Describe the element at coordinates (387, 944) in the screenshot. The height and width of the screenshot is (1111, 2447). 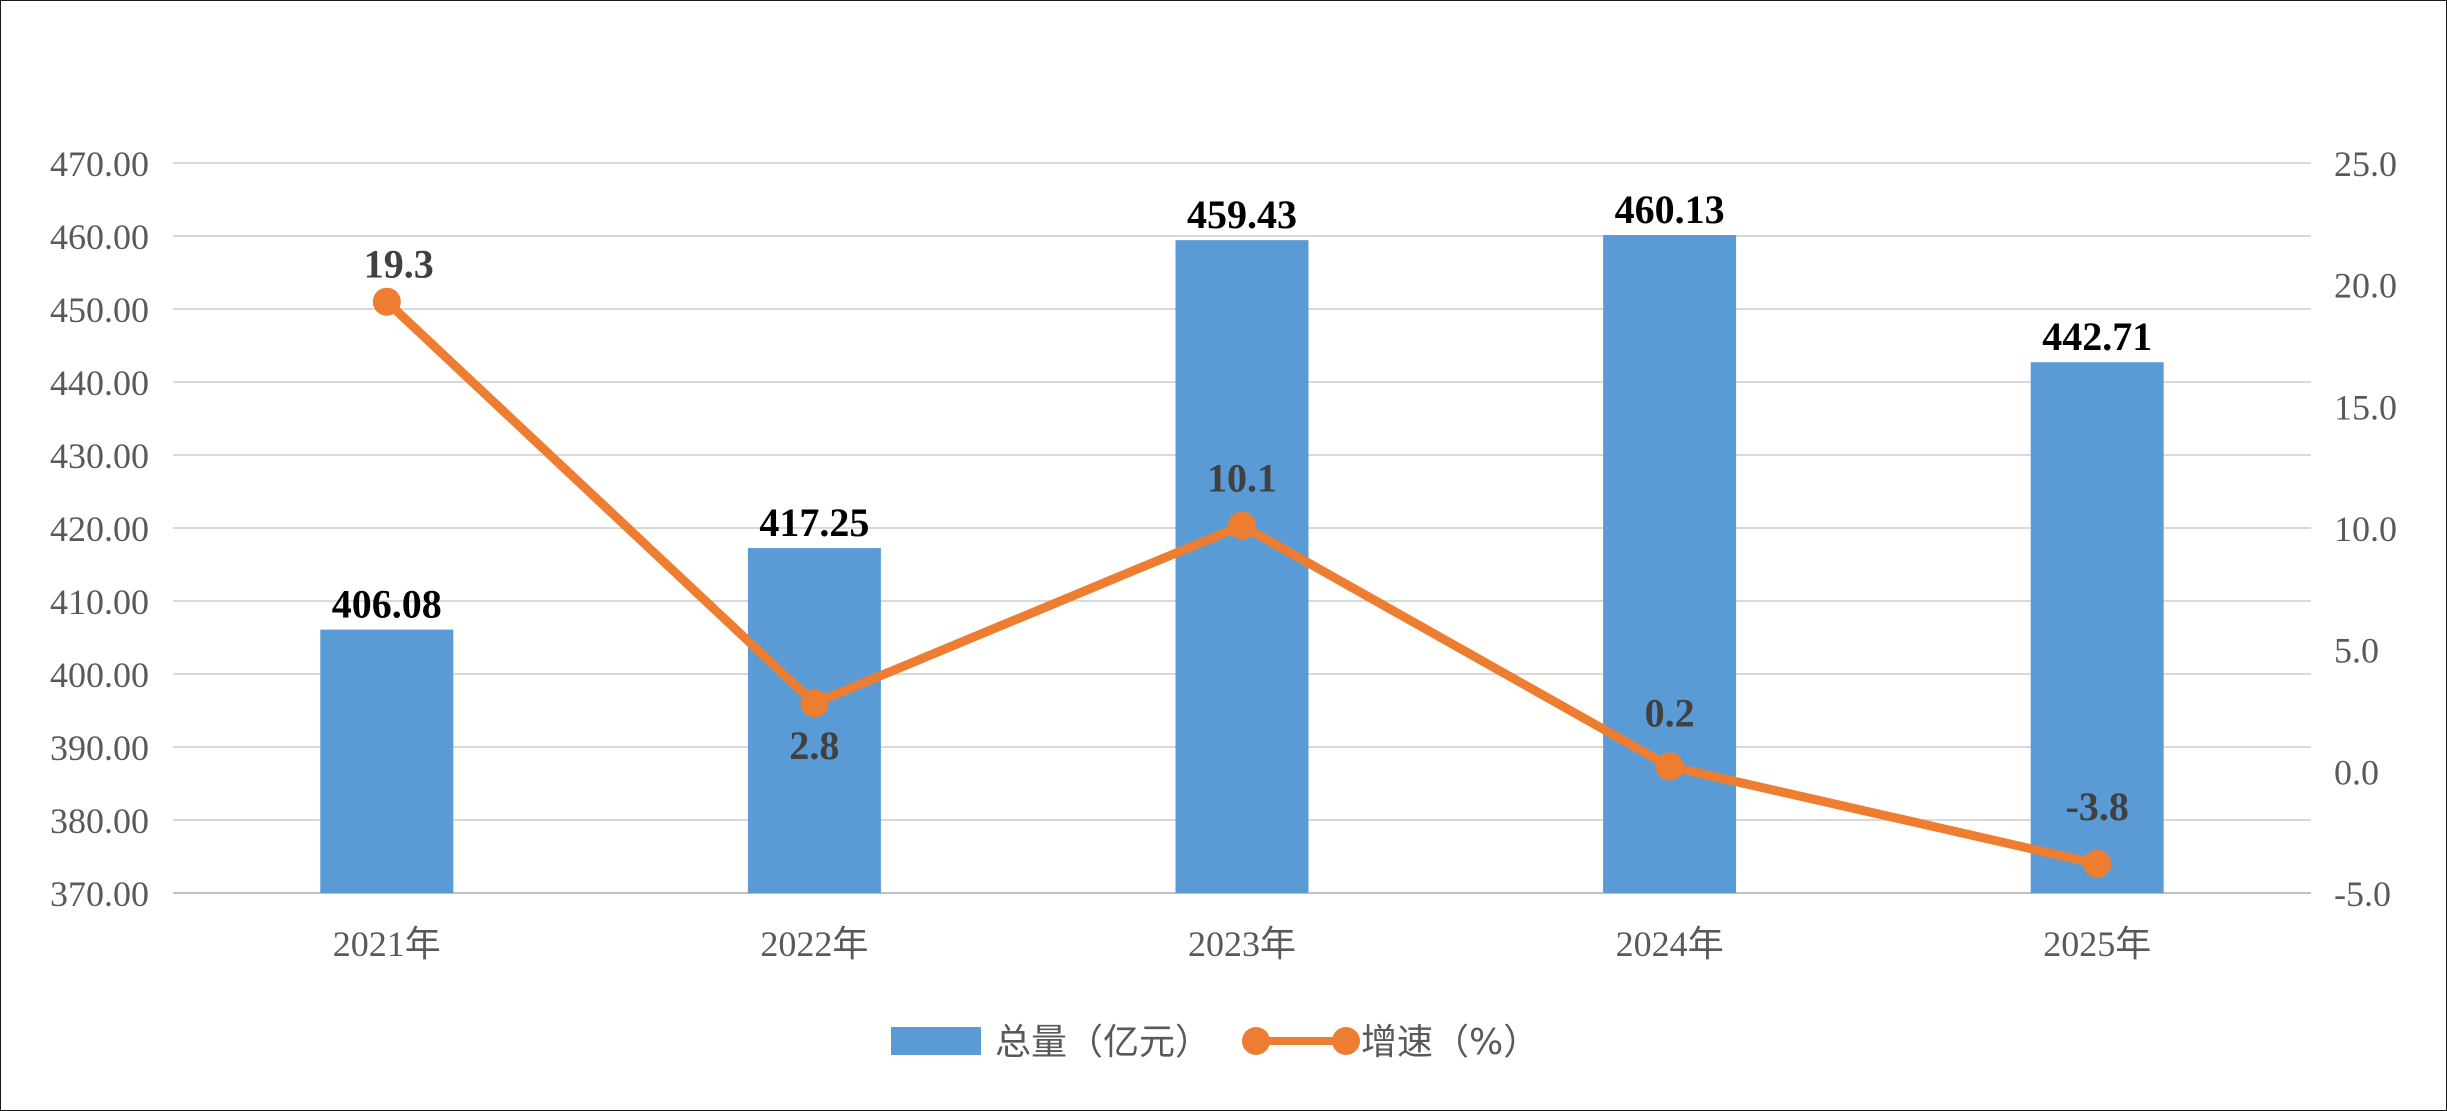
I see `x-tick-label: 2021年` at that location.